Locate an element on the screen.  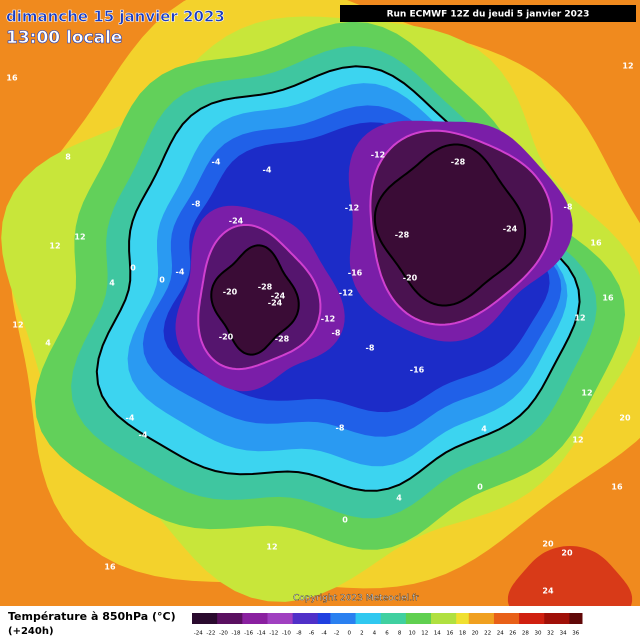
legend-label: 34 is located at coordinates (563, 634).